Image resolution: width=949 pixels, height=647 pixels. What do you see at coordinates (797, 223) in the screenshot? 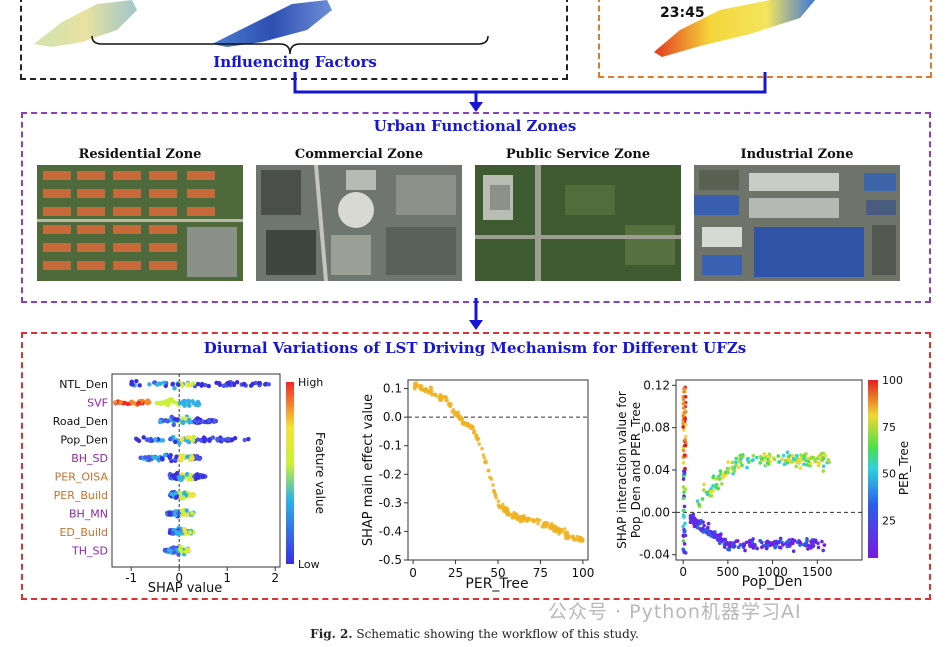
I see `zone-image-industrial` at bounding box center [797, 223].